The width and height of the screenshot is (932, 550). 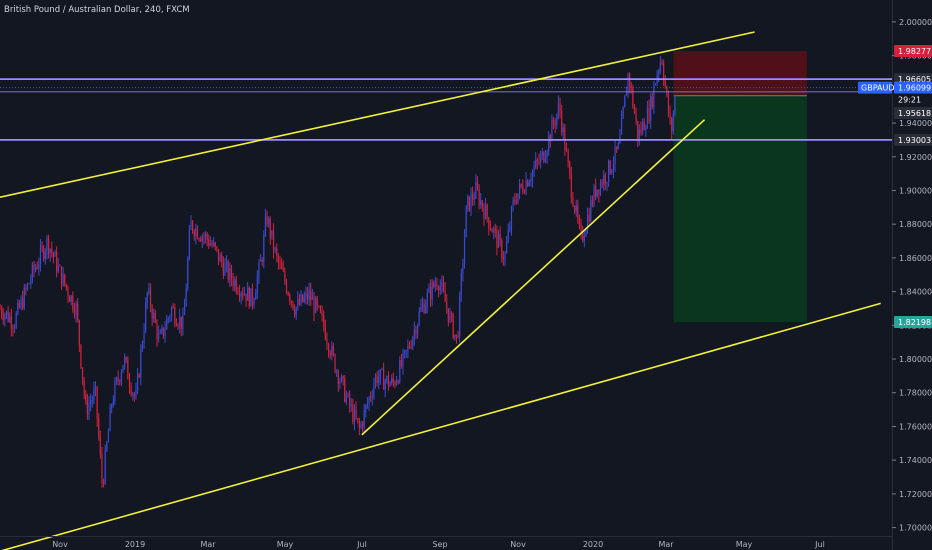 What do you see at coordinates (446, 543) in the screenshot?
I see `time-axis: Nov 2019 Mar May Jul Sep Nov 2020 Mar May Jul` at bounding box center [446, 543].